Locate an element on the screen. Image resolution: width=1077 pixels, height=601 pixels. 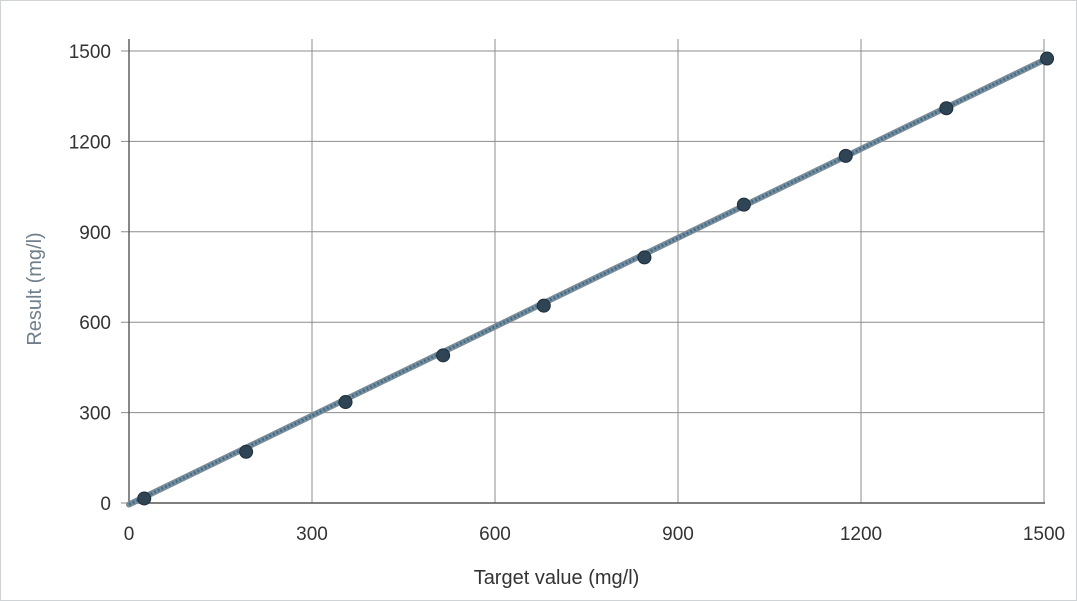
x-tick-label-3: 900 is located at coordinates (678, 534).